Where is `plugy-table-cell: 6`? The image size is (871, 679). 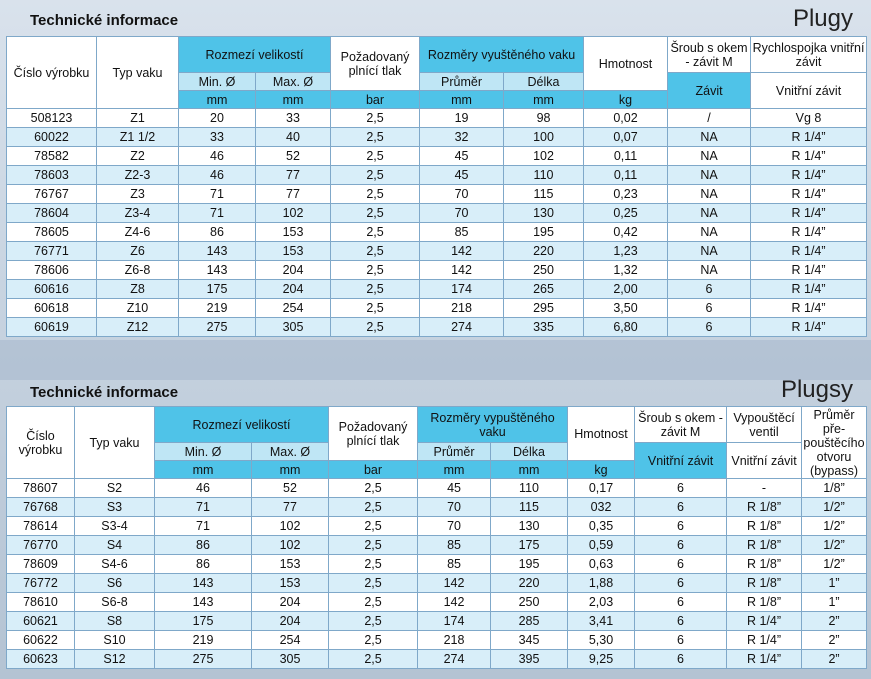
plugy-table-cell: 6 is located at coordinates (709, 308).